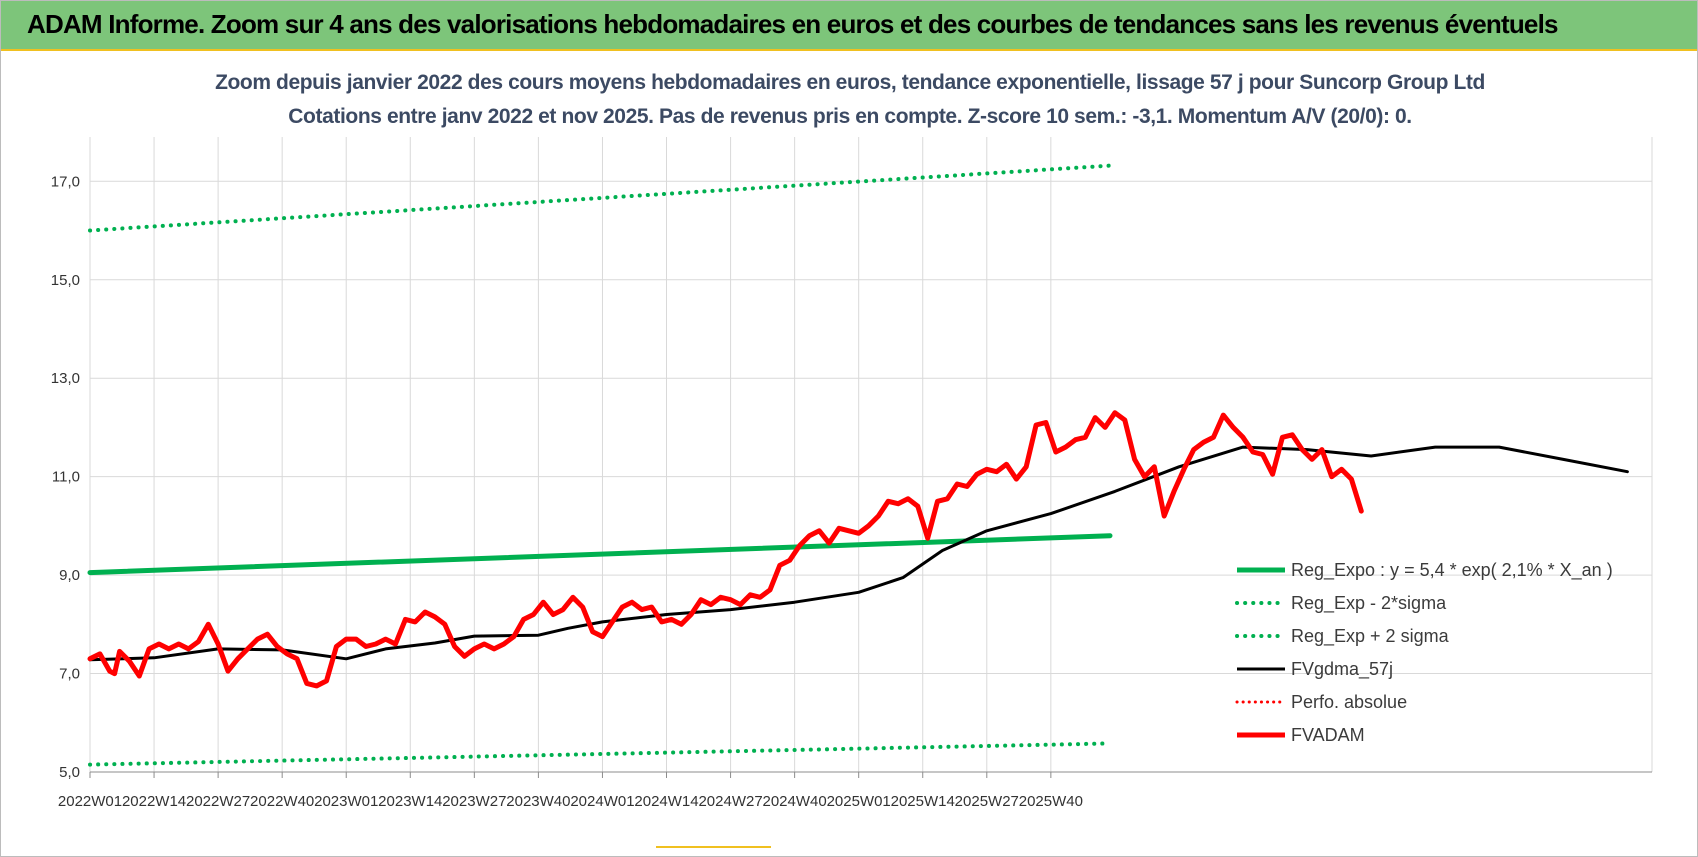 The width and height of the screenshot is (1698, 857). I want to click on y-tick-label: 5,0, so click(69, 772).